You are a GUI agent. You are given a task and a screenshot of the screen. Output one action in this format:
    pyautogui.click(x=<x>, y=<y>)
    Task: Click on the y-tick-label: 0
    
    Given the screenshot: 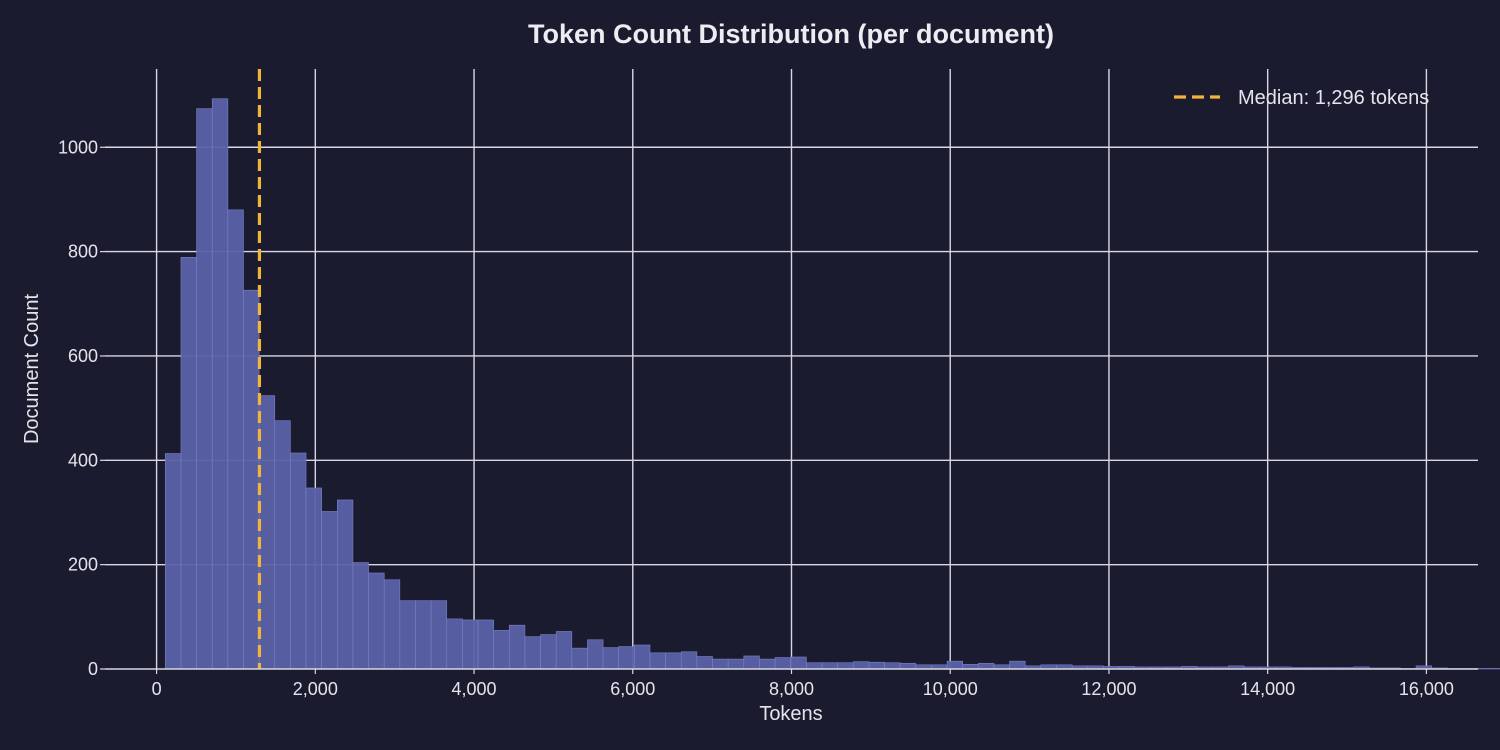 What is the action you would take?
    pyautogui.click(x=93, y=669)
    